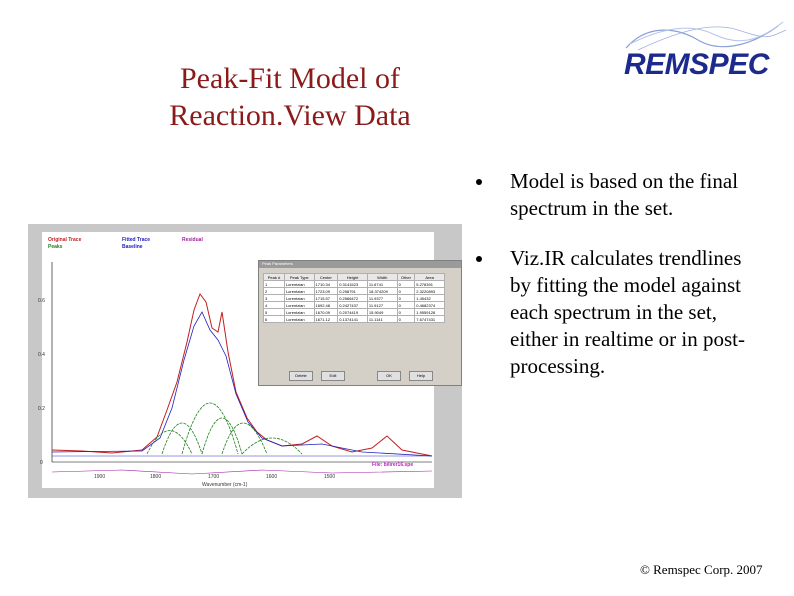 The width and height of the screenshot is (794, 596). Describe the element at coordinates (301, 376) in the screenshot. I see `delete-button: Delete` at that location.